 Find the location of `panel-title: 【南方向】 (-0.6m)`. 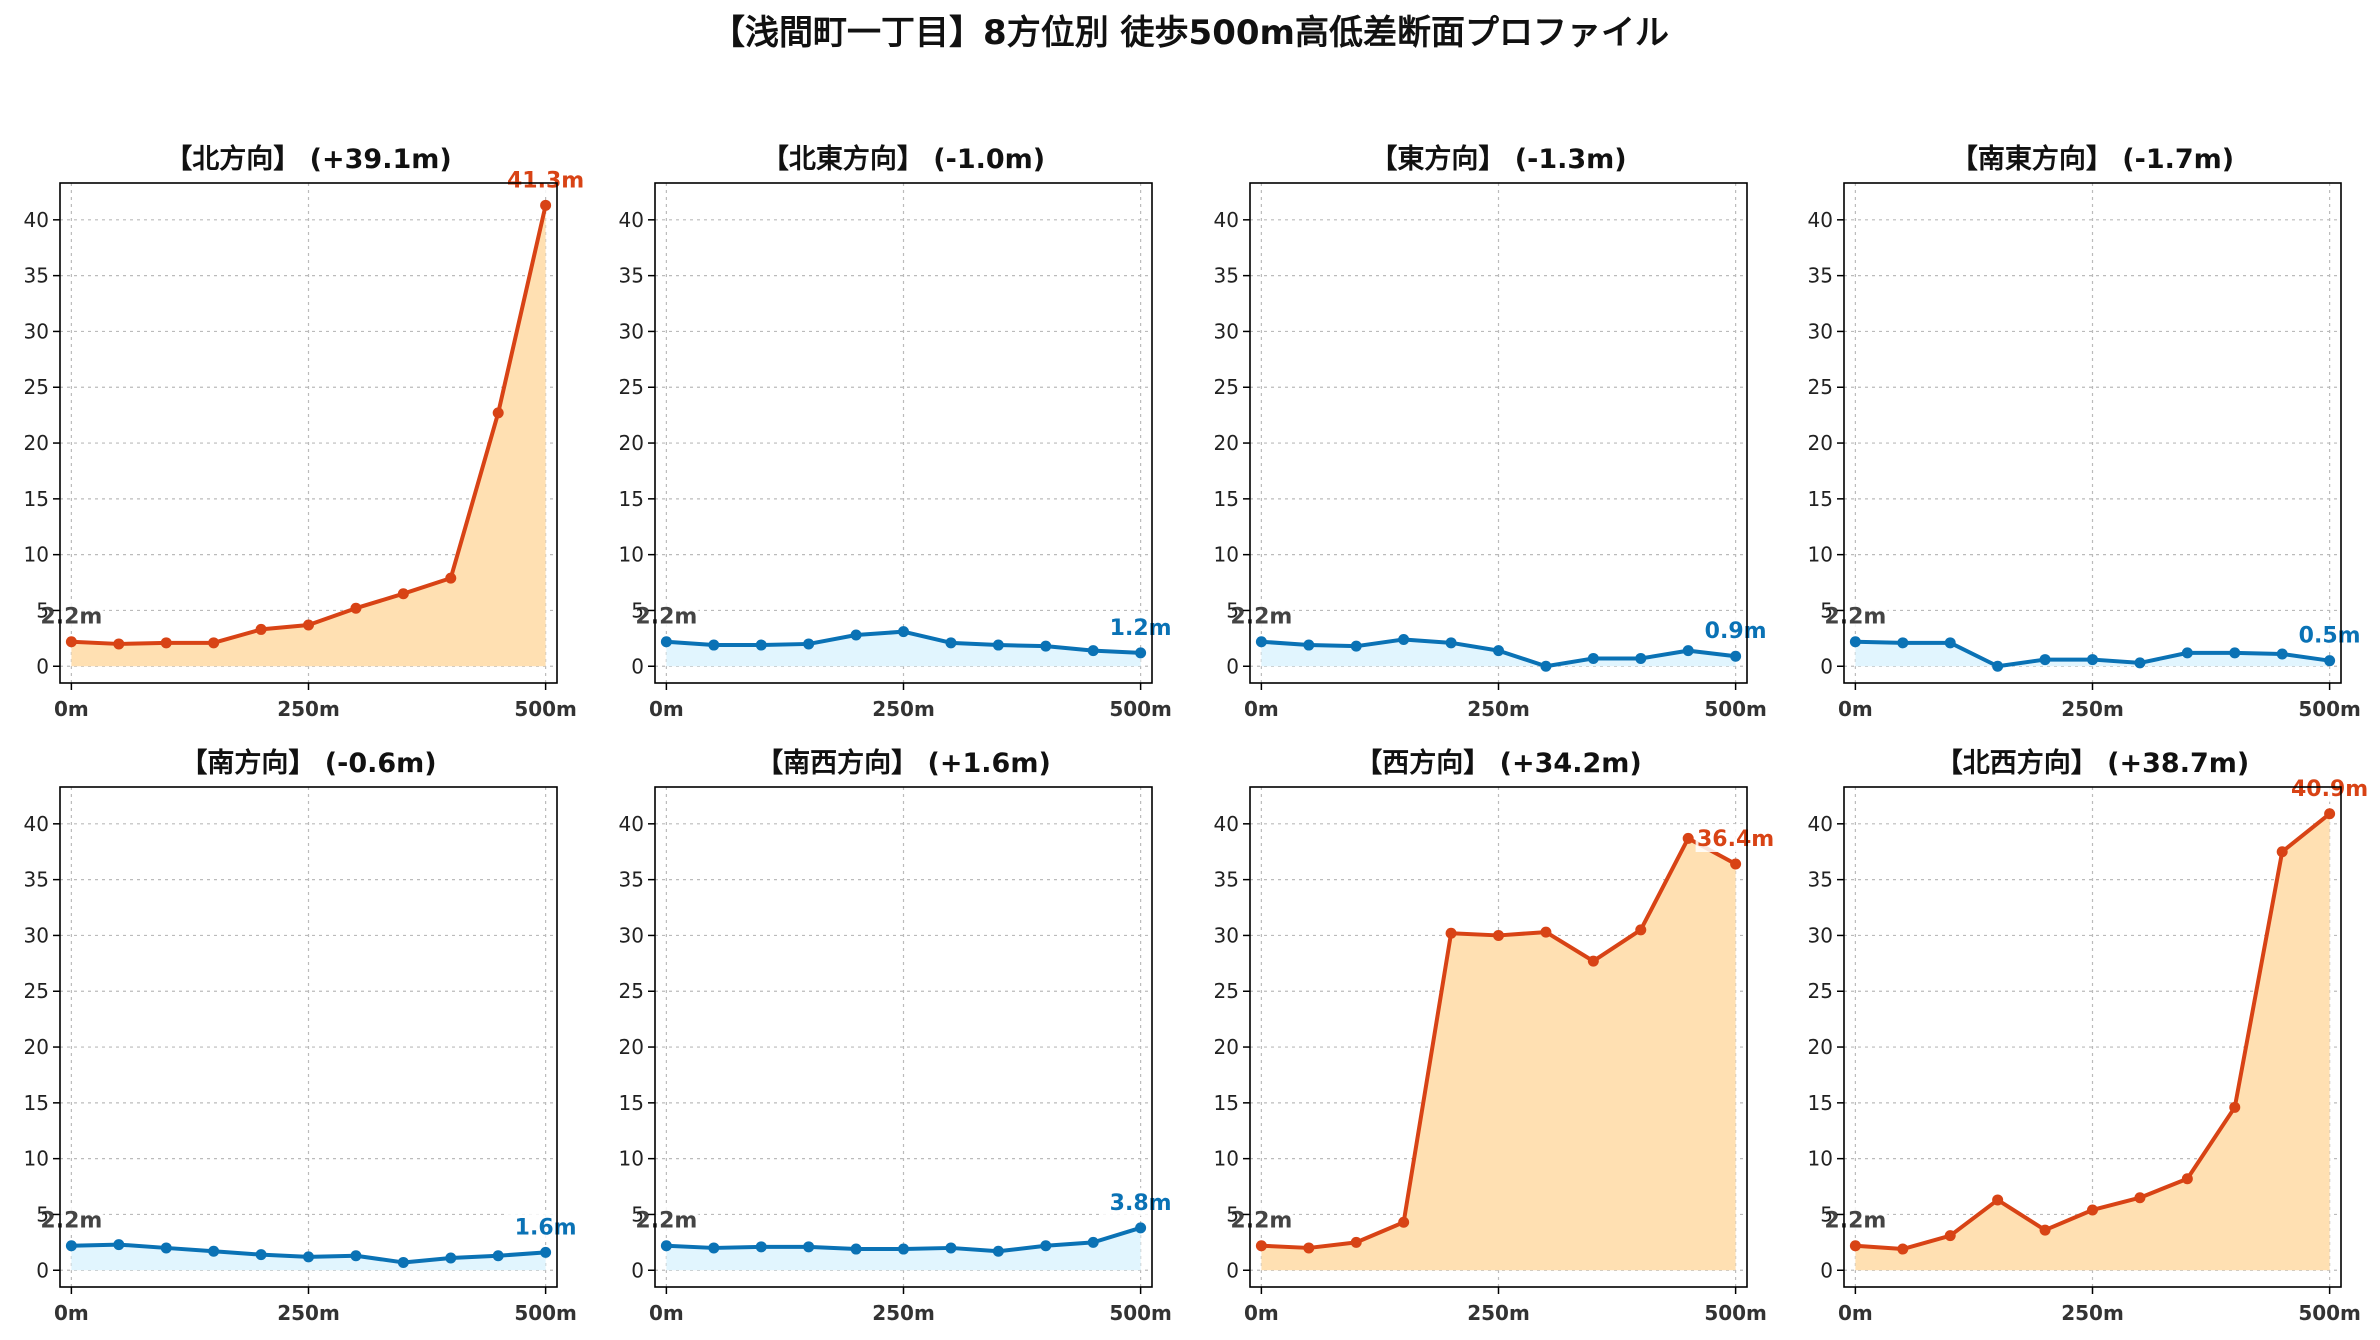

panel-title: 【南方向】 (-0.6m) is located at coordinates (308, 763).